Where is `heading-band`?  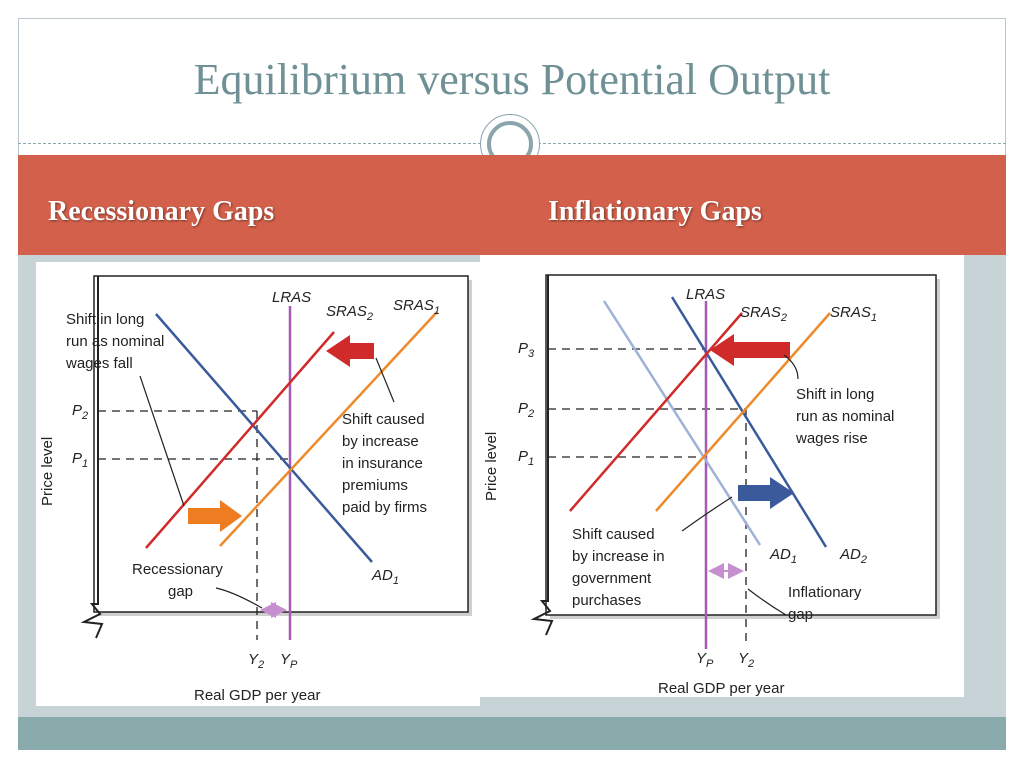 heading-band is located at coordinates (512, 205).